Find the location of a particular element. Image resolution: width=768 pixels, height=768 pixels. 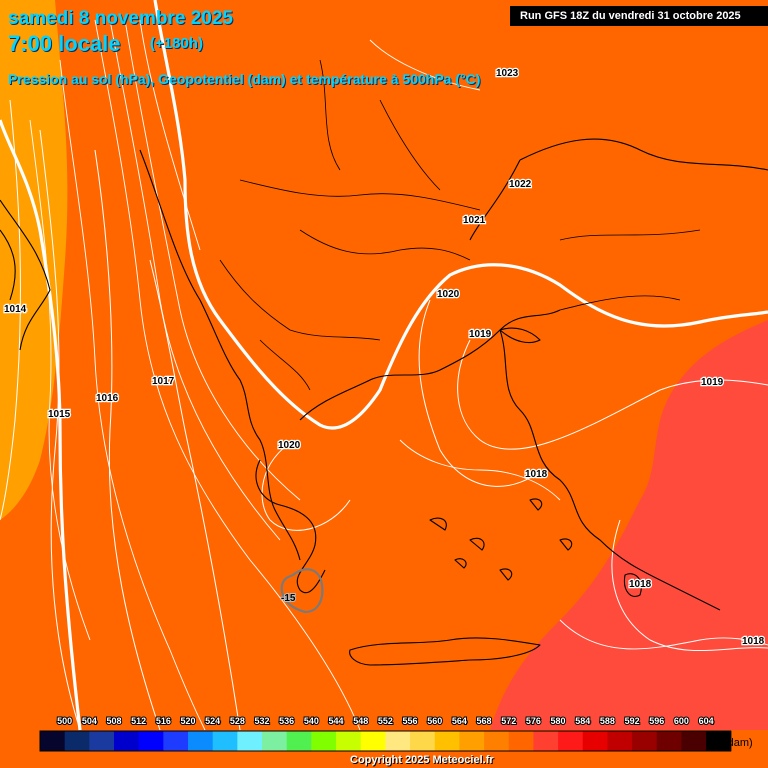

forecast-date: samedi 8 novembre 2025 is located at coordinates (120, 18).